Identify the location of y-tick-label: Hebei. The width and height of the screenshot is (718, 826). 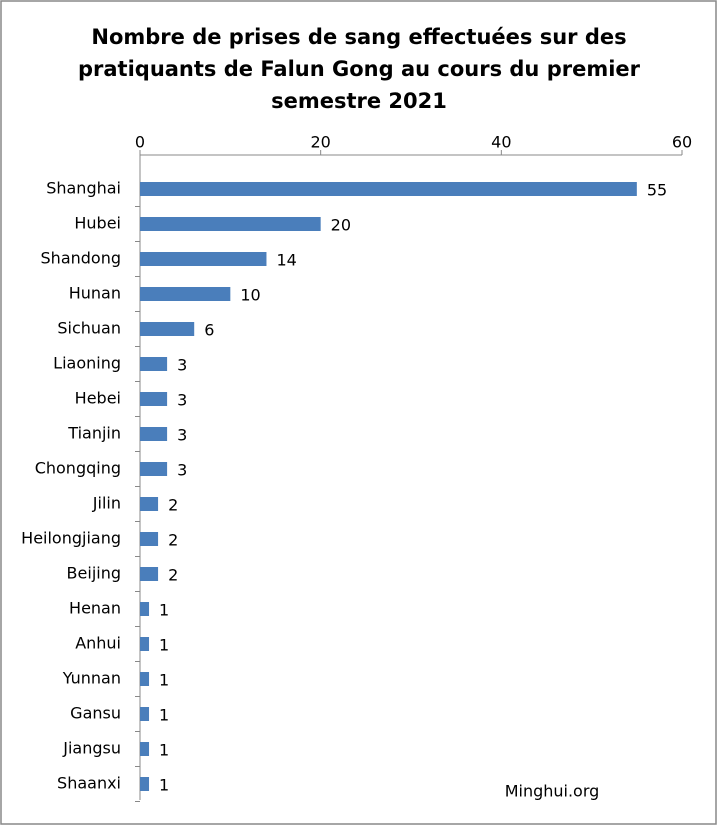
(98, 398).